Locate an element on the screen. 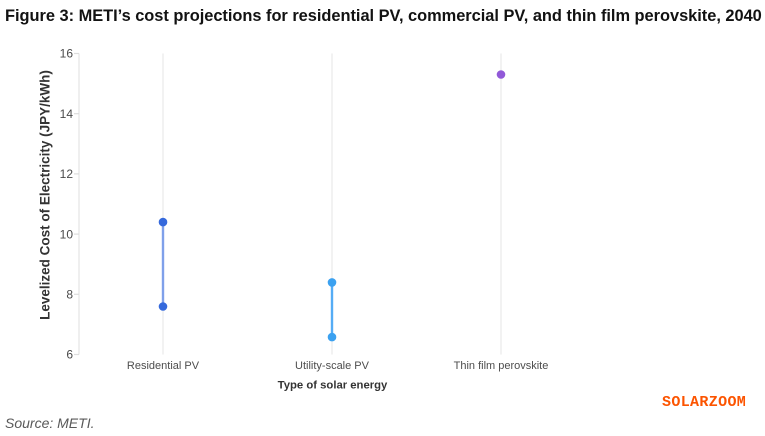 The image size is (765, 436). svg-text: 16 is located at coordinates (67, 54).